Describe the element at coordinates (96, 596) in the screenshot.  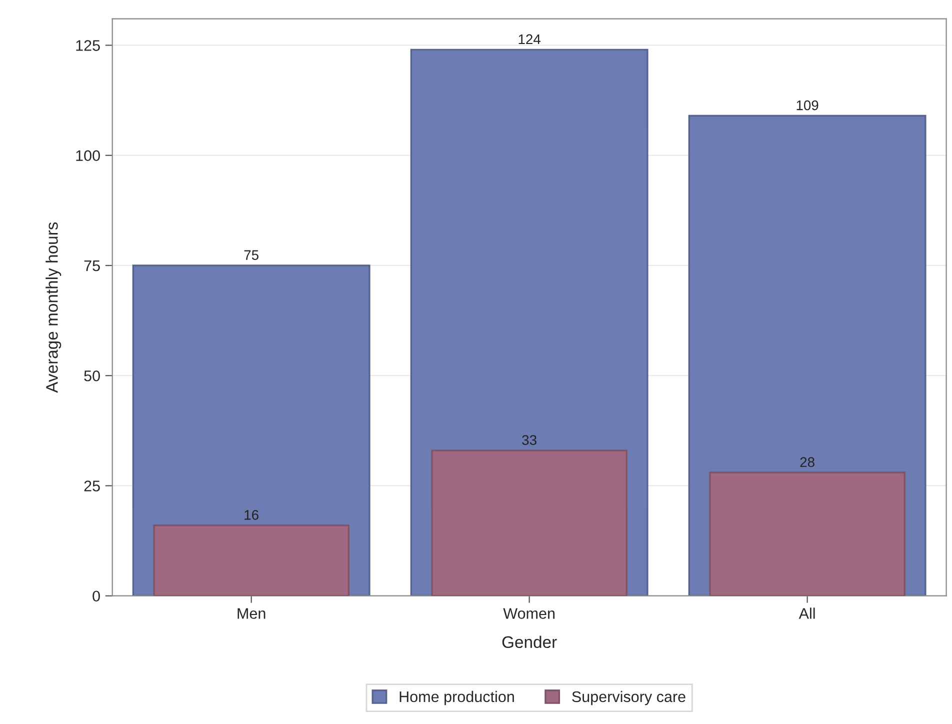
I see `y-tick-label: 0` at that location.